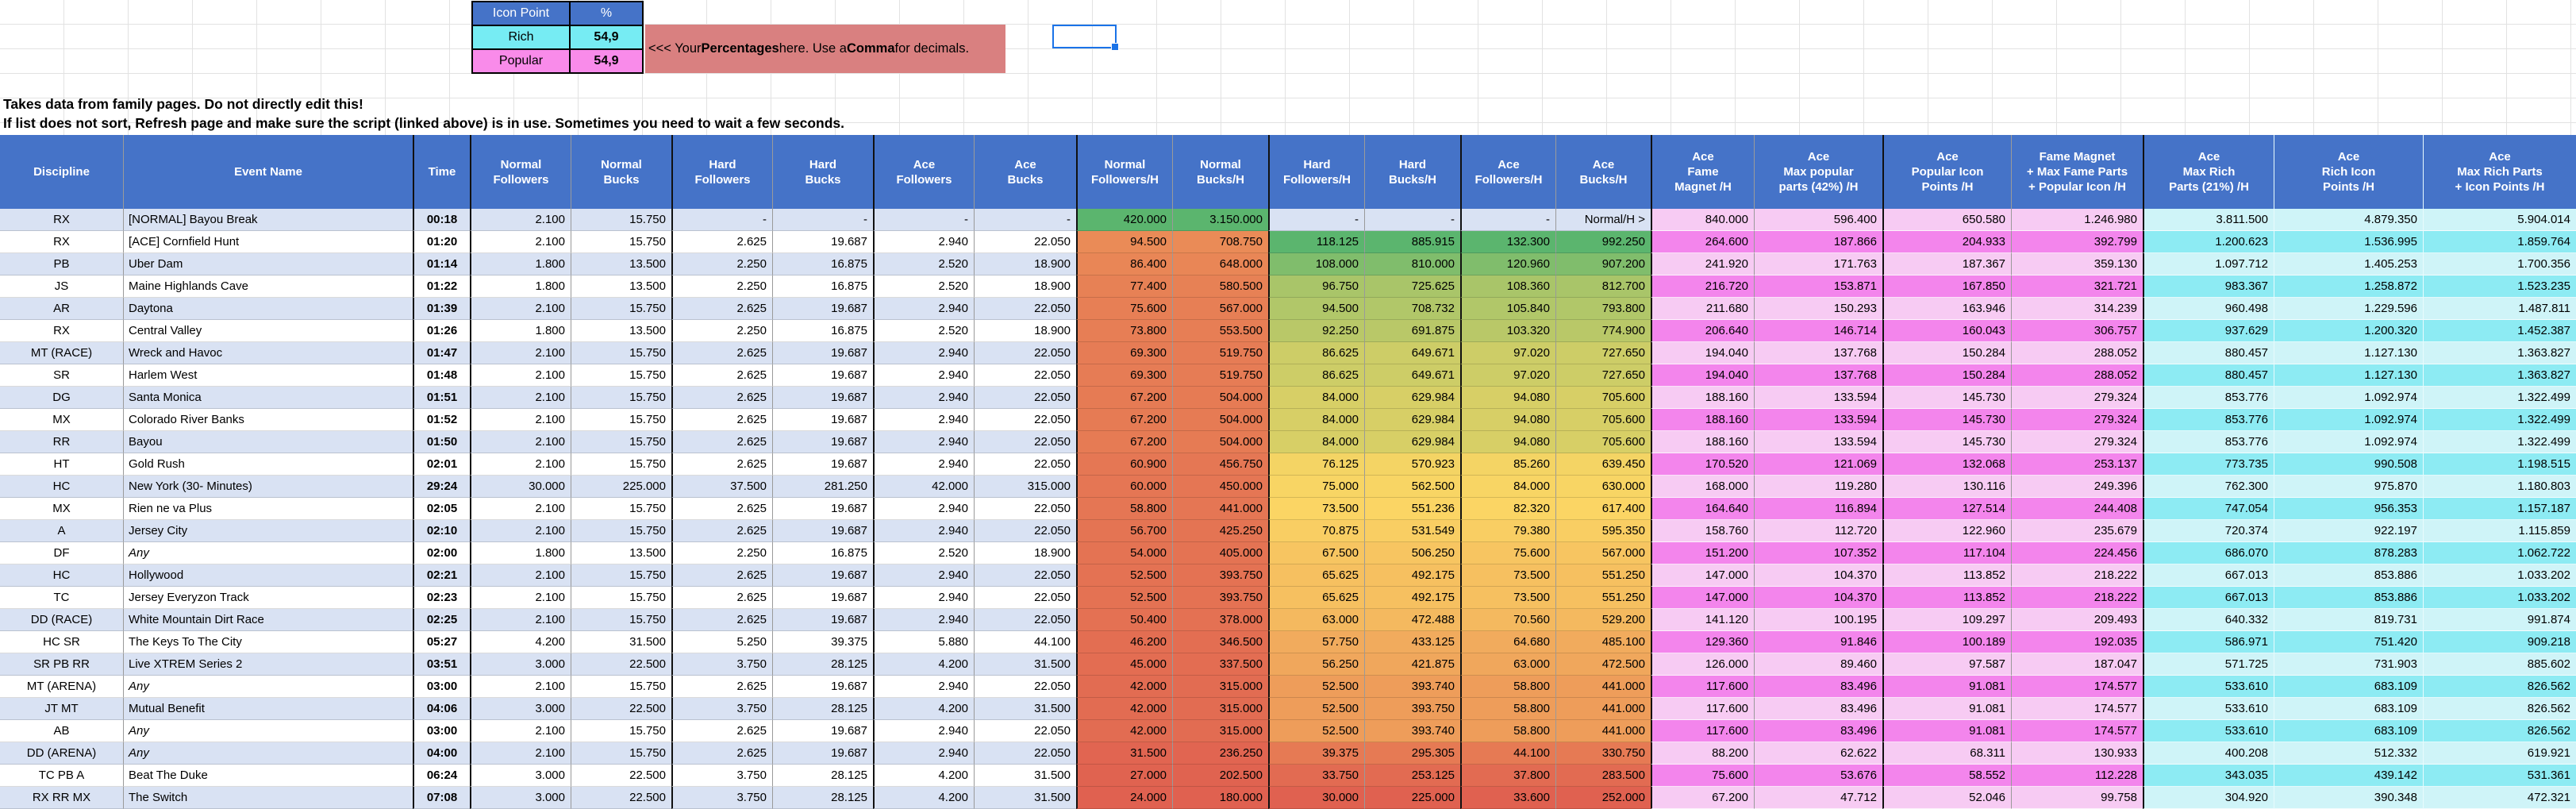 The image size is (2576, 809). I want to click on cell-r23-c12: 52.500, so click(1316, 709).